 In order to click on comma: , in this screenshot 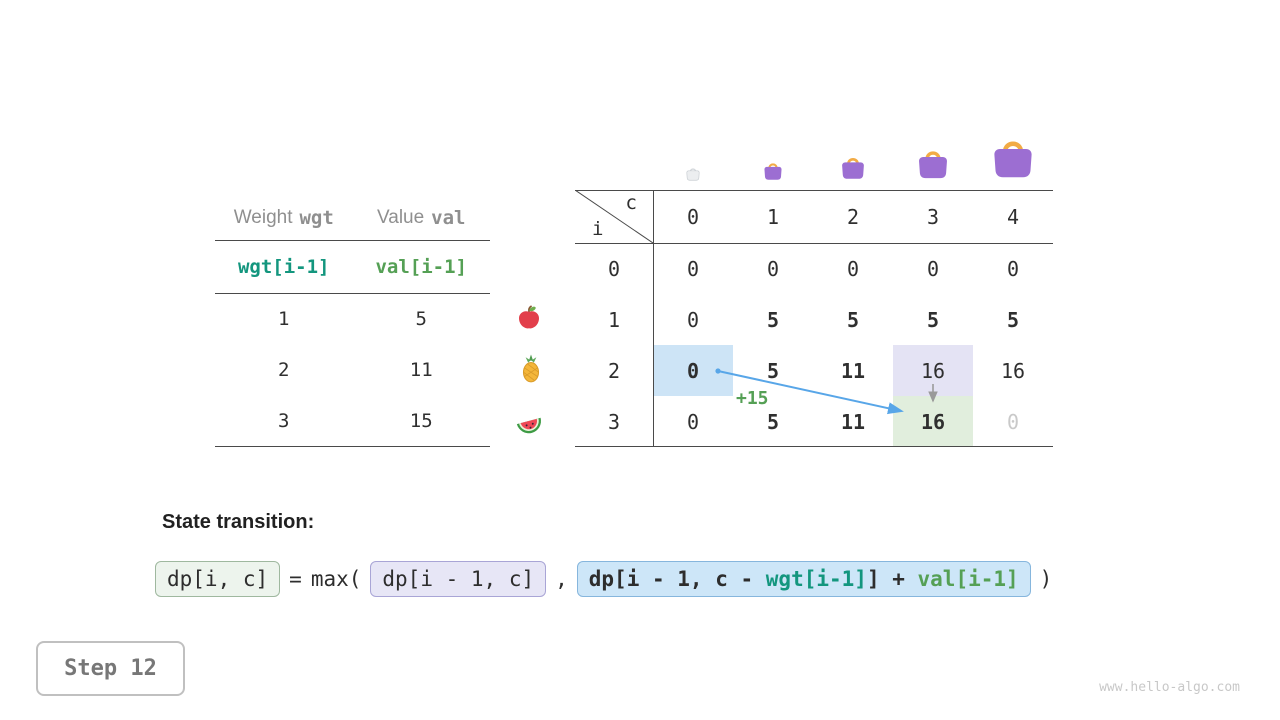, I will do `click(561, 579)`.